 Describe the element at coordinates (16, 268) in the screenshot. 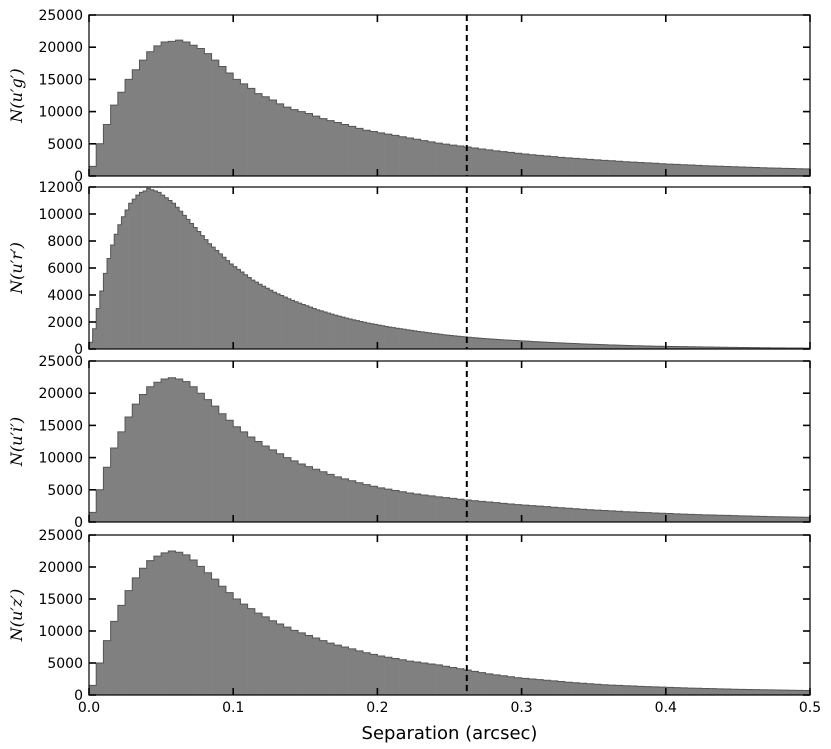

I see `y-axis-label: N(u′r′)` at that location.